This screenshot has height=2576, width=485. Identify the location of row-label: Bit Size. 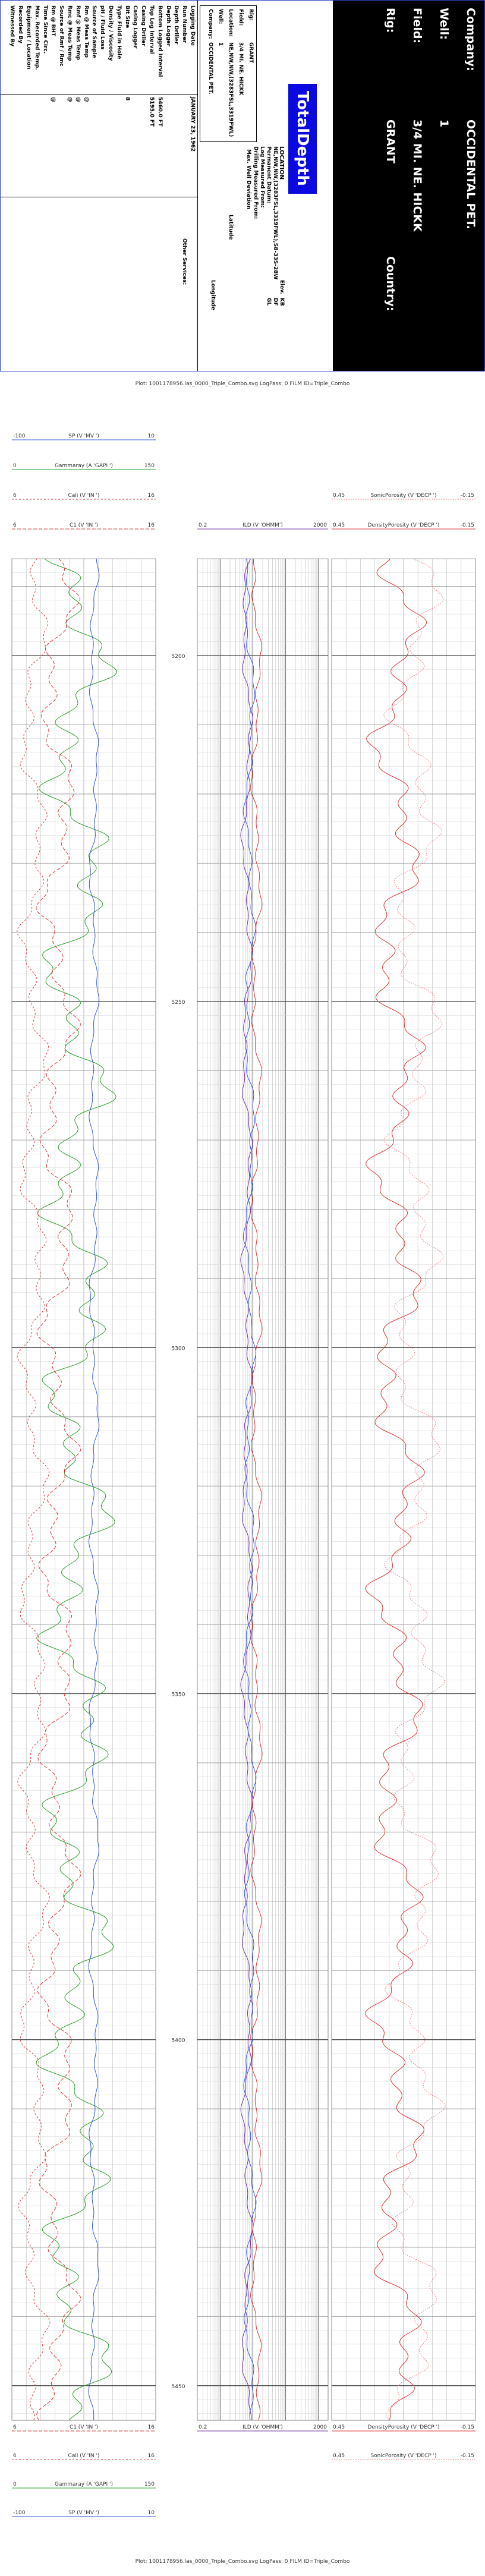
(127, 17).